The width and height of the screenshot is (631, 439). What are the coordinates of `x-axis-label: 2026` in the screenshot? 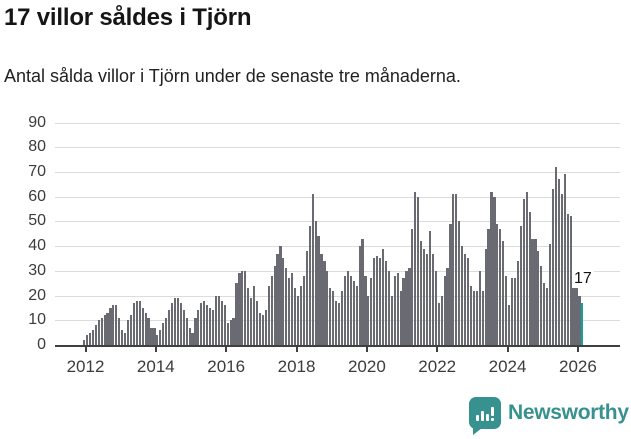 It's located at (577, 366).